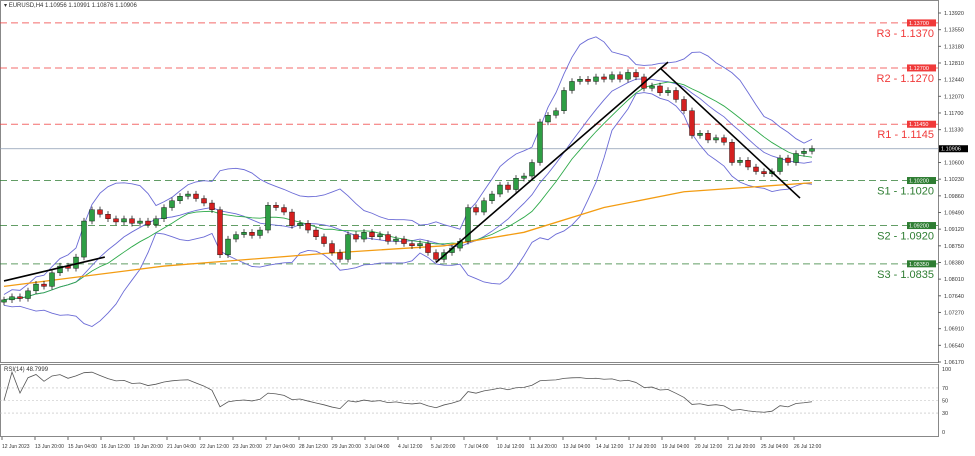  Describe the element at coordinates (443, 447) in the screenshot. I see `time-tick-label: 5 Jul 20:00` at that location.